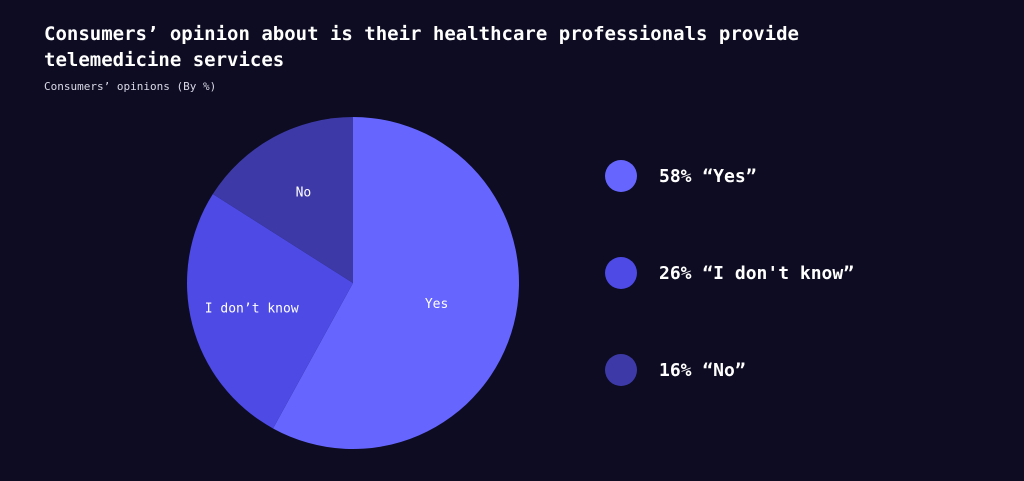  I want to click on legend-swatch-no, so click(621, 370).